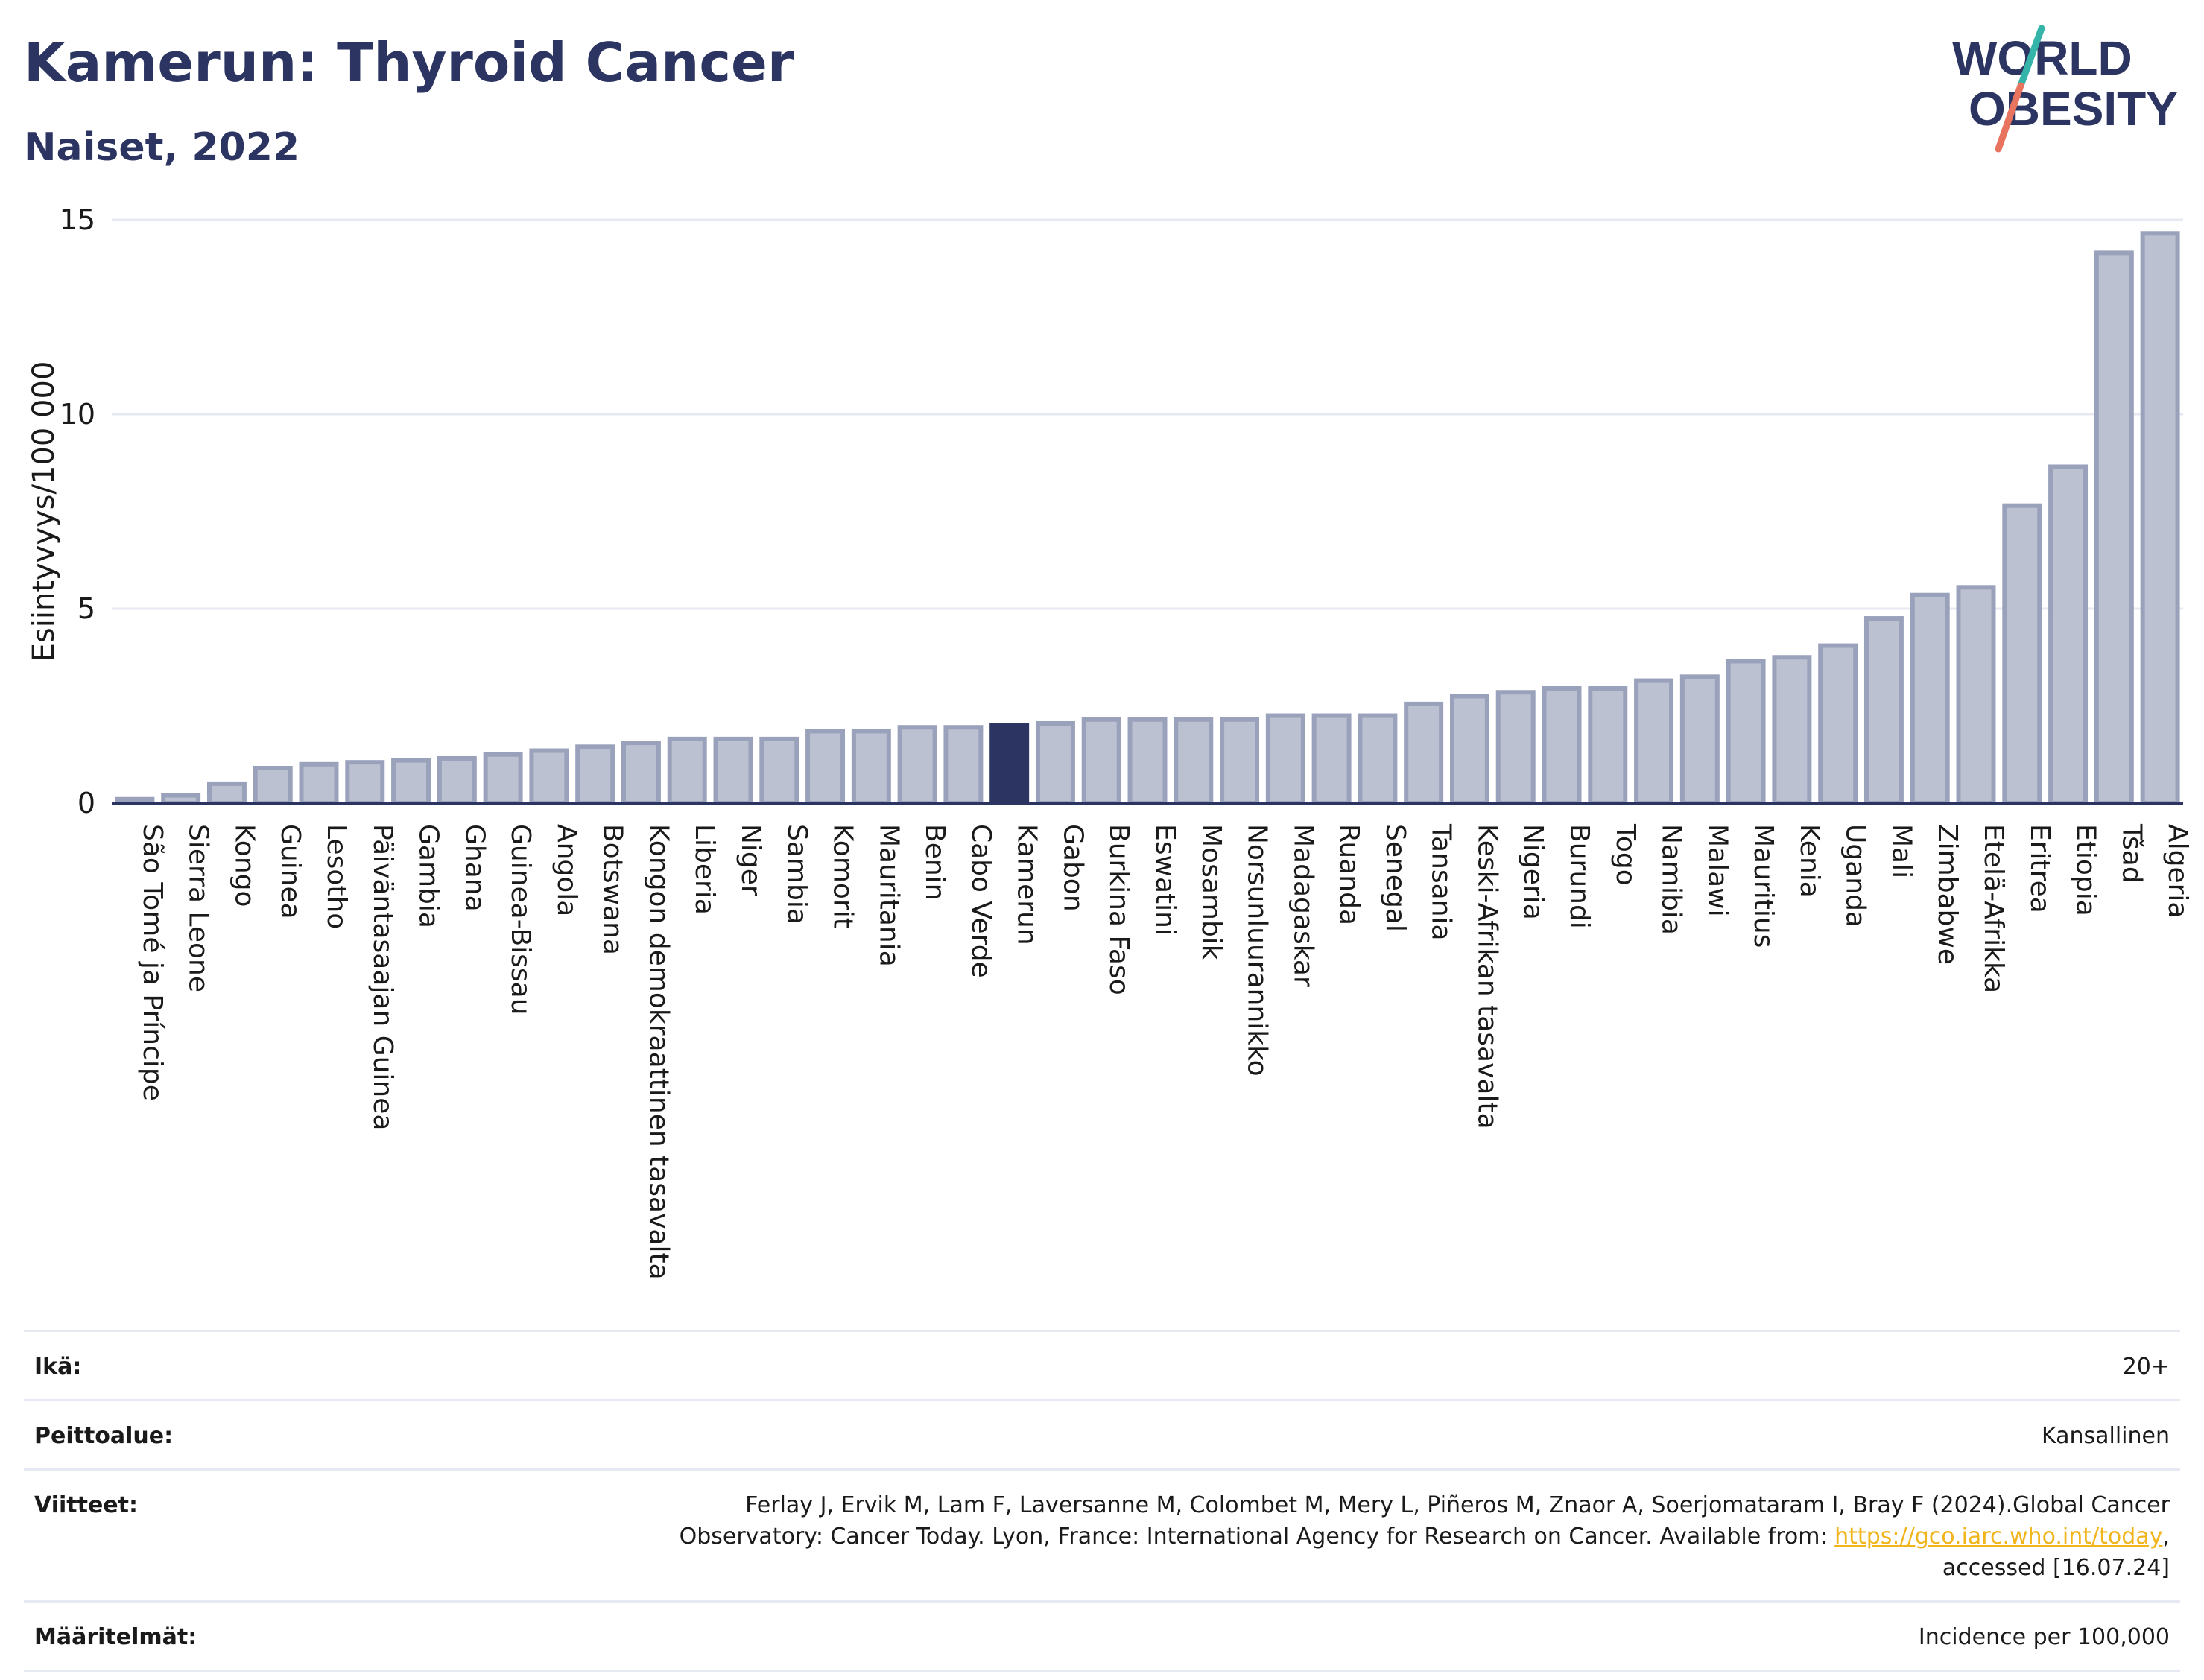  What do you see at coordinates (86, 803) in the screenshot?
I see `y-tick-label: 0` at bounding box center [86, 803].